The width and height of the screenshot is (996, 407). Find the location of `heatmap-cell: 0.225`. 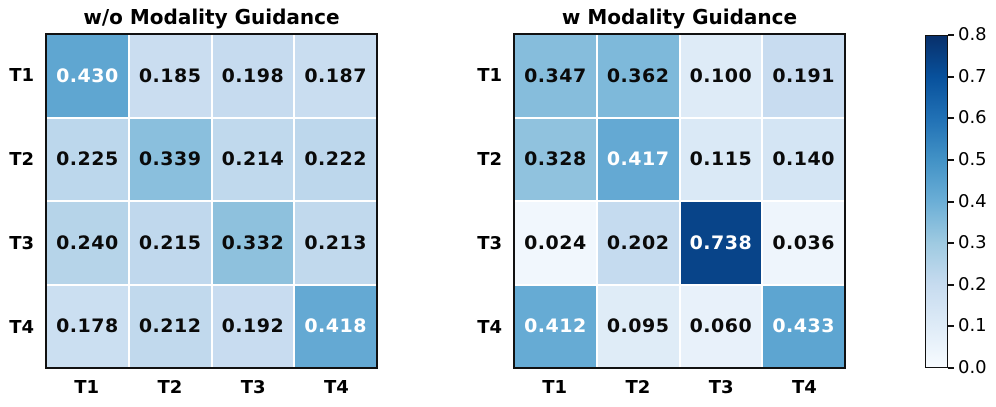

heatmap-cell: 0.225 is located at coordinates (87, 159).